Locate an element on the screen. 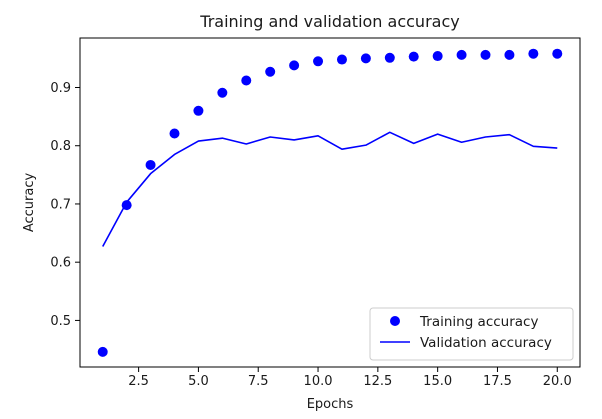  chart-title: Training and validation accuracy is located at coordinates (329, 21).